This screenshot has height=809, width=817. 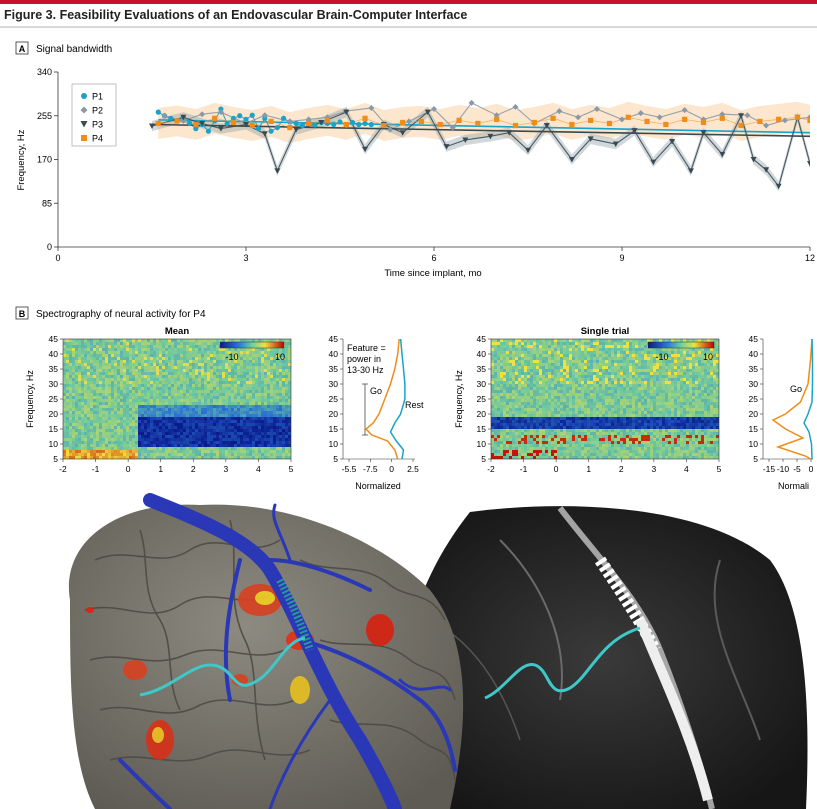 What do you see at coordinates (811, 469) in the screenshot?
I see `profile2-xtick-label: 0` at bounding box center [811, 469].